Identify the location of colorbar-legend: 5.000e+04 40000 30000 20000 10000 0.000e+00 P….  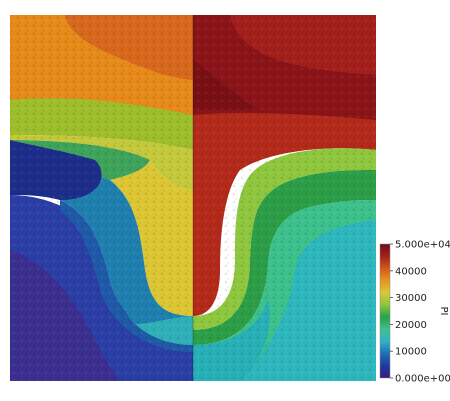
(415, 312).